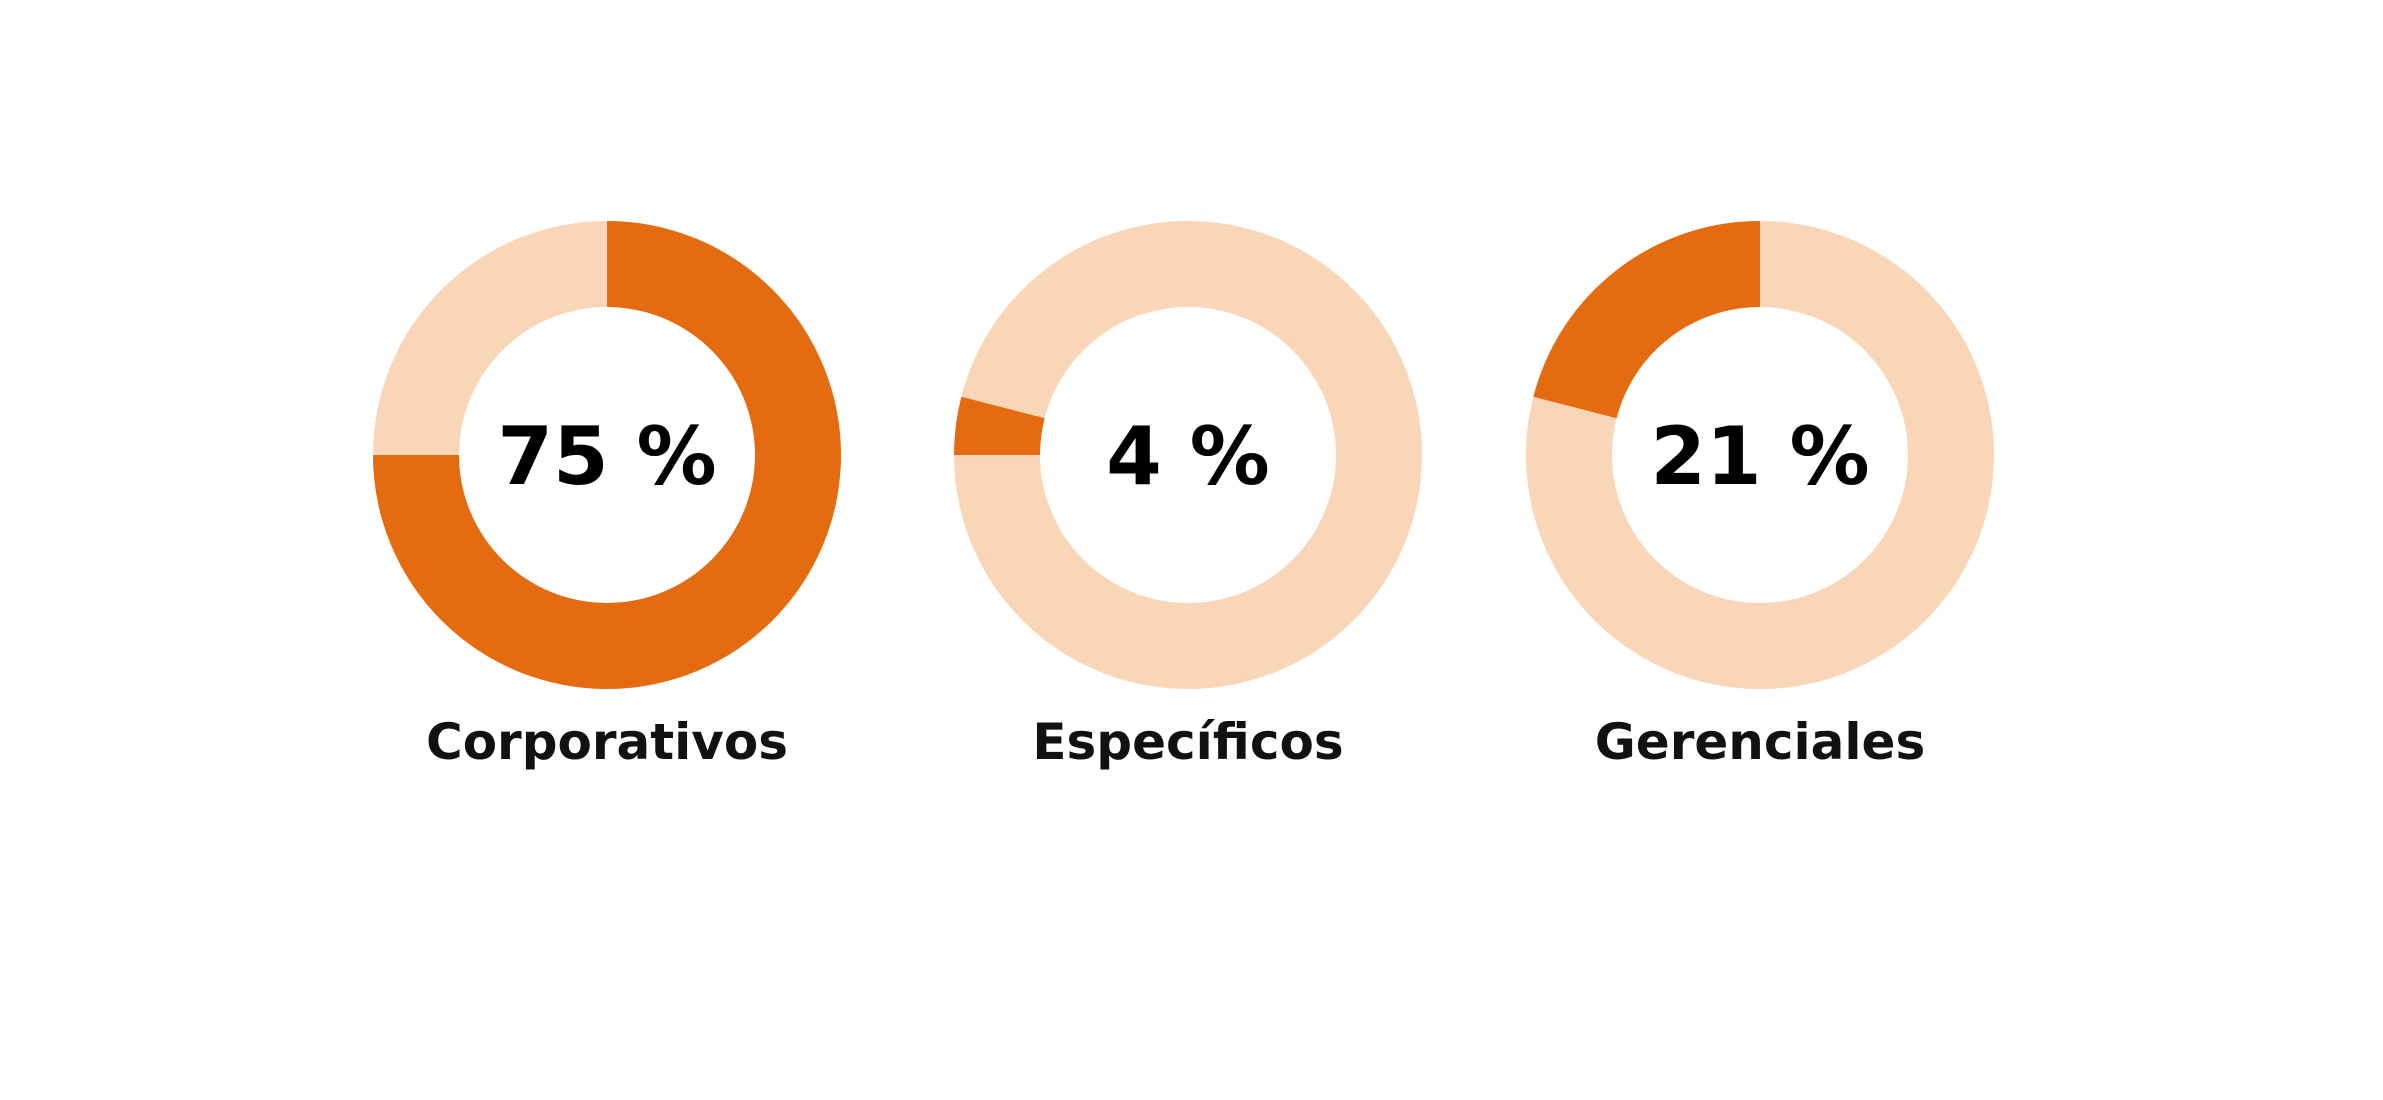 The image size is (2383, 1100). I want to click on category-label-corporativos: Corporativos, so click(607, 742).